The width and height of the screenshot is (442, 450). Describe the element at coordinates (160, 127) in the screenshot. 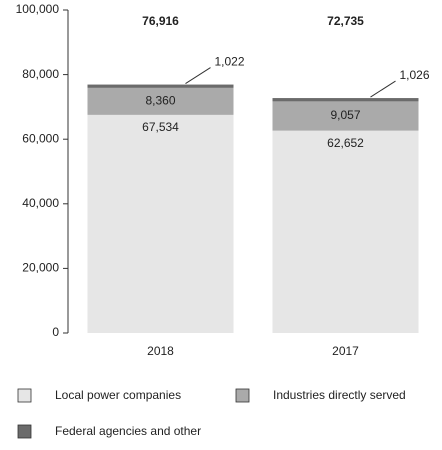

I see `value-label: 67,534` at that location.